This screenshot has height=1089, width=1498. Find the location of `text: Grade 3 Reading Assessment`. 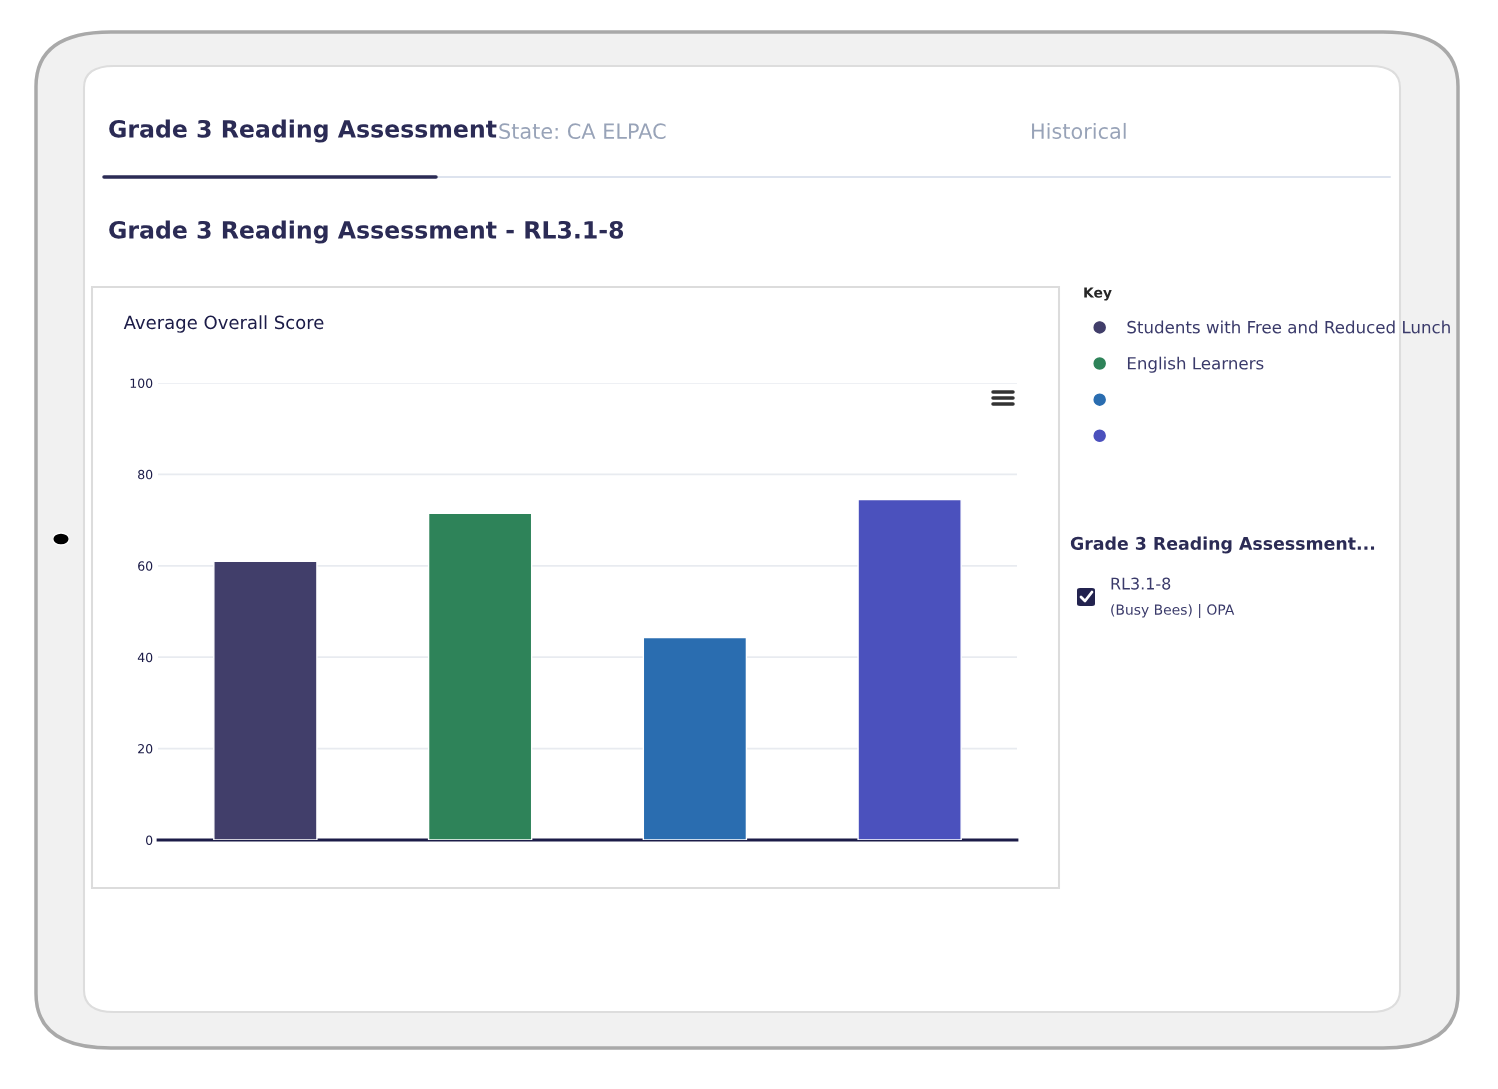

text: Grade 3 Reading Assessment is located at coordinates (303, 131).